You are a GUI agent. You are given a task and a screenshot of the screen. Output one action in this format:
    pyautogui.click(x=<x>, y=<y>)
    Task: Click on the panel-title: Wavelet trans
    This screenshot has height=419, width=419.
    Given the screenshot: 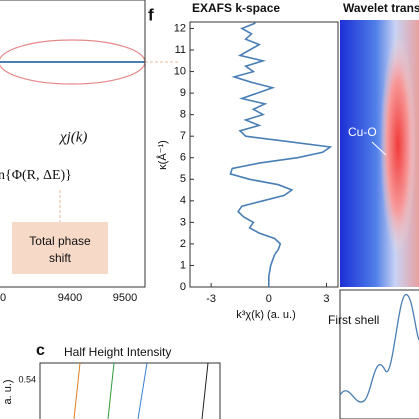 What is the action you would take?
    pyautogui.click(x=381, y=8)
    